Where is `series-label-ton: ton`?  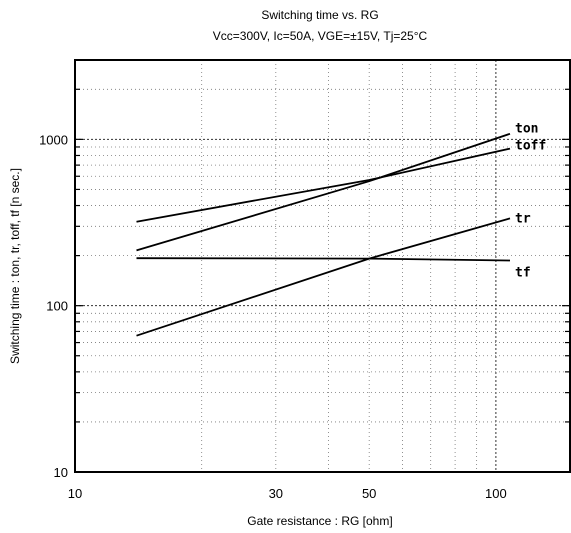
series-label-ton: ton is located at coordinates (526, 128).